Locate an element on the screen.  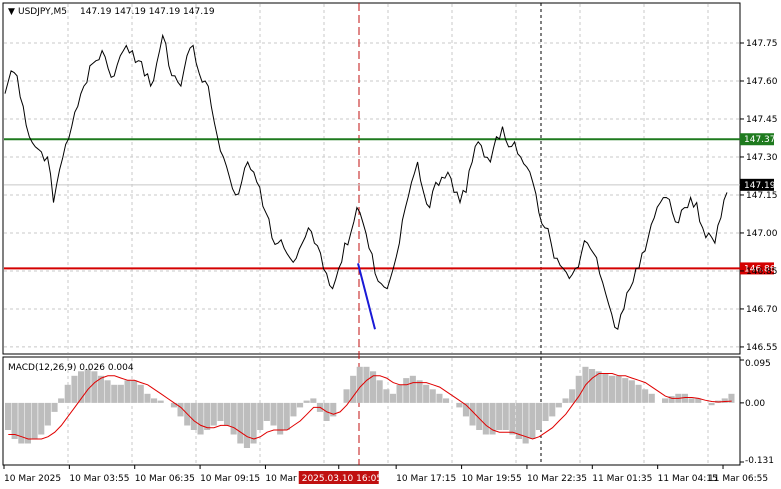
time-tick-label: 10 Mar 03:55 is located at coordinates (99, 479).